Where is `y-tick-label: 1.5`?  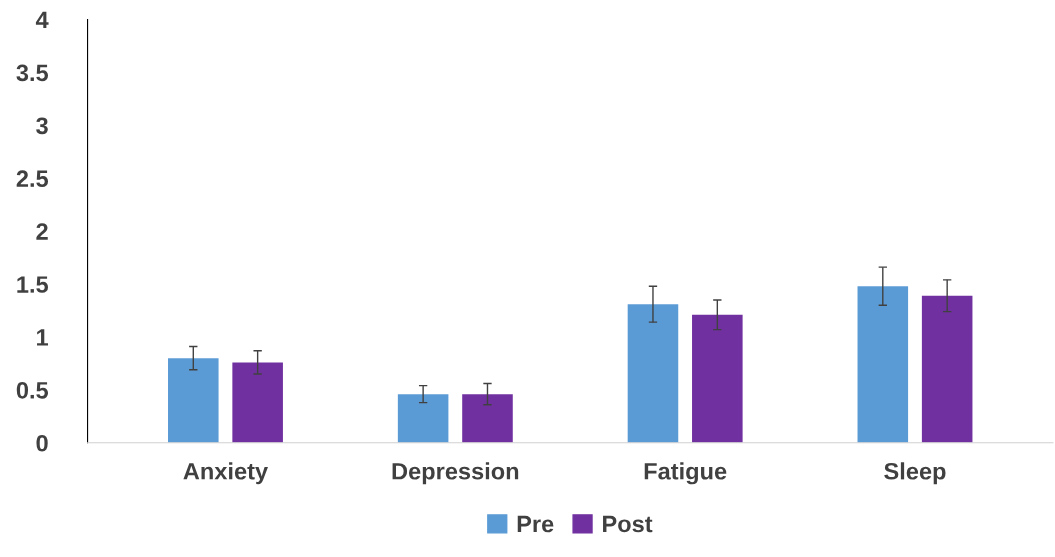 y-tick-label: 1.5 is located at coordinates (33, 284).